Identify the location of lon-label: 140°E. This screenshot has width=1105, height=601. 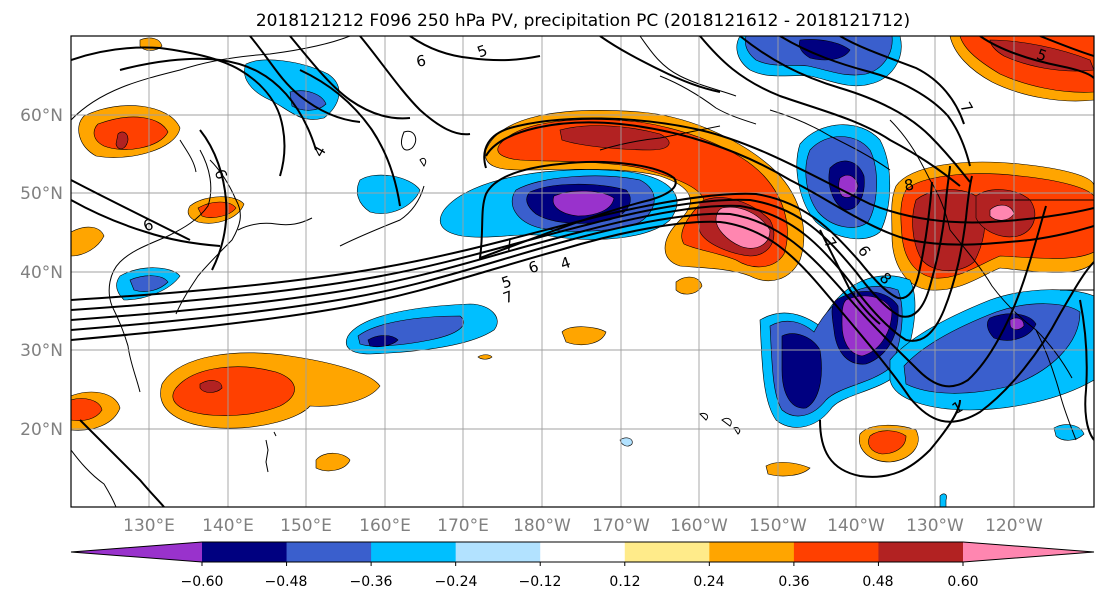
(228, 526).